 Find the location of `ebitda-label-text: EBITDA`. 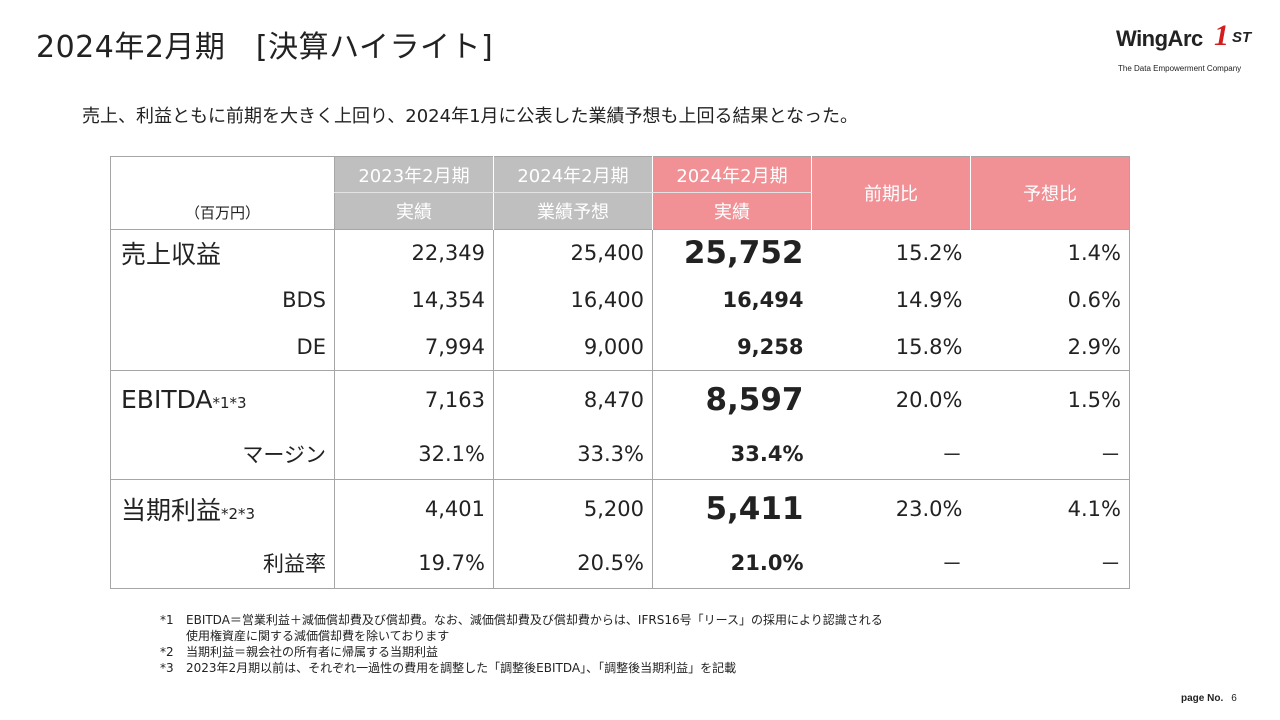

ebitda-label-text: EBITDA is located at coordinates (167, 400).